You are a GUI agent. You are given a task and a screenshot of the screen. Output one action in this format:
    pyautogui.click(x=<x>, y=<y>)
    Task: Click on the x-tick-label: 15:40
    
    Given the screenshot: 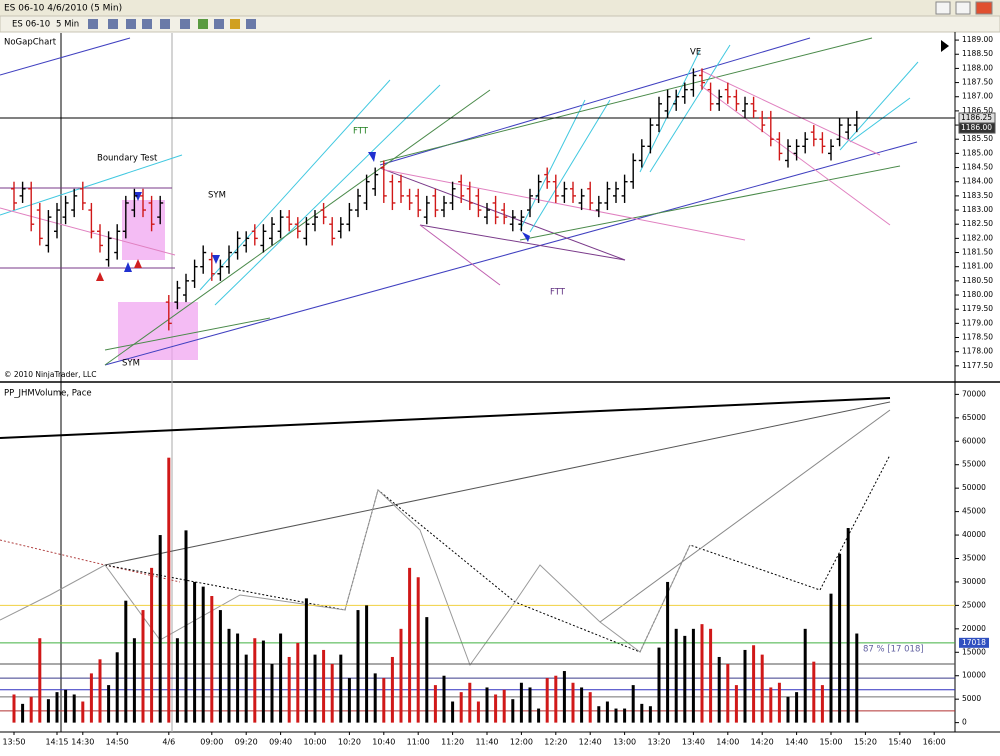 What is the action you would take?
    pyautogui.click(x=899, y=742)
    